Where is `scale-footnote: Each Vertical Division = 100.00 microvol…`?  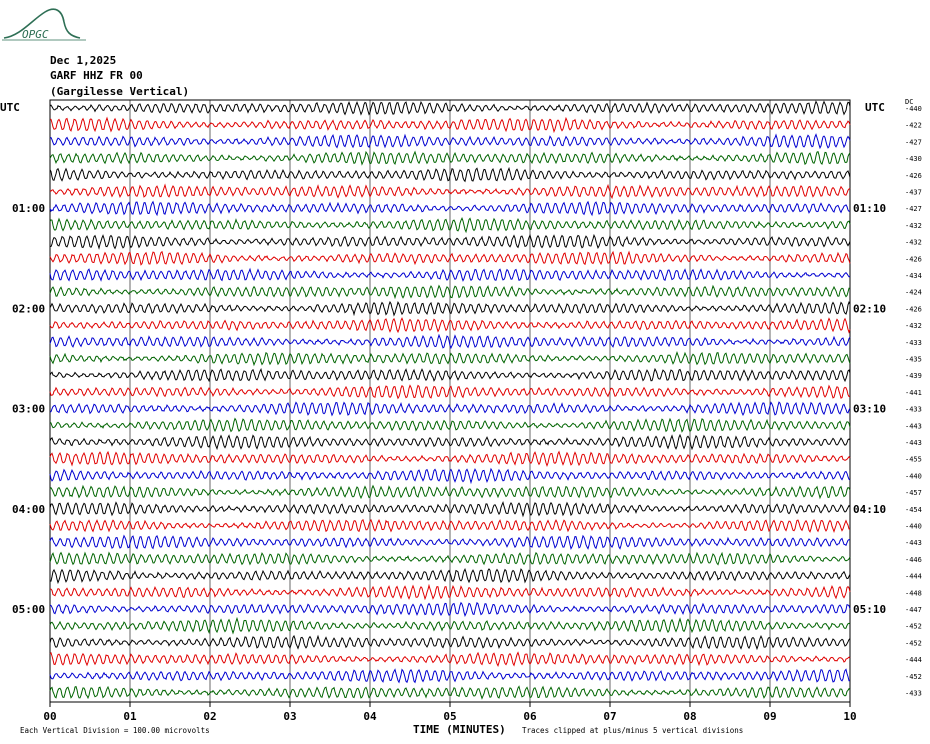
scale-footnote: Each Vertical Division = 100.00 microvol… is located at coordinates (115, 730).